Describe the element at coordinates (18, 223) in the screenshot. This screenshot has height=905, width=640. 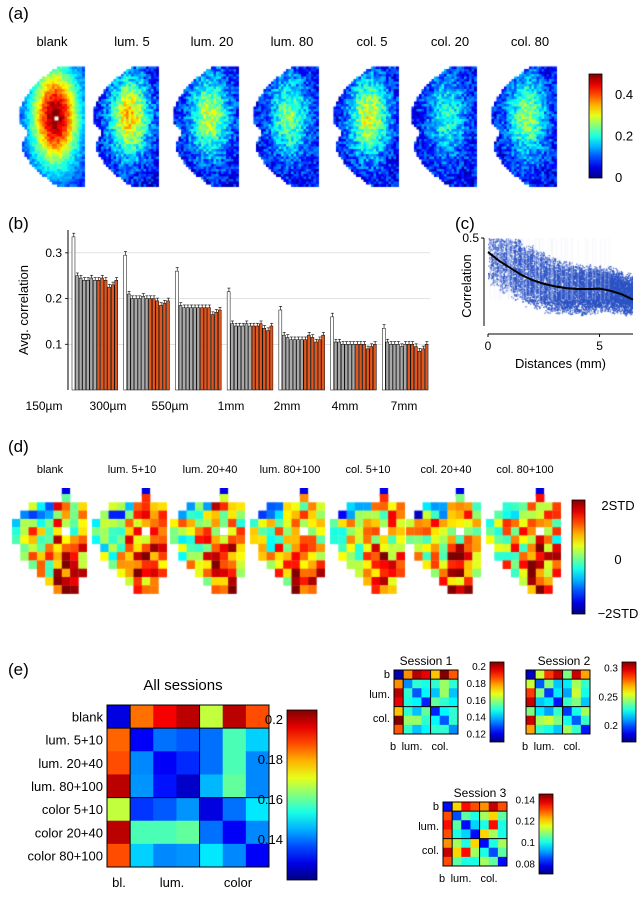
I see `panel-b-letter: (b)` at that location.